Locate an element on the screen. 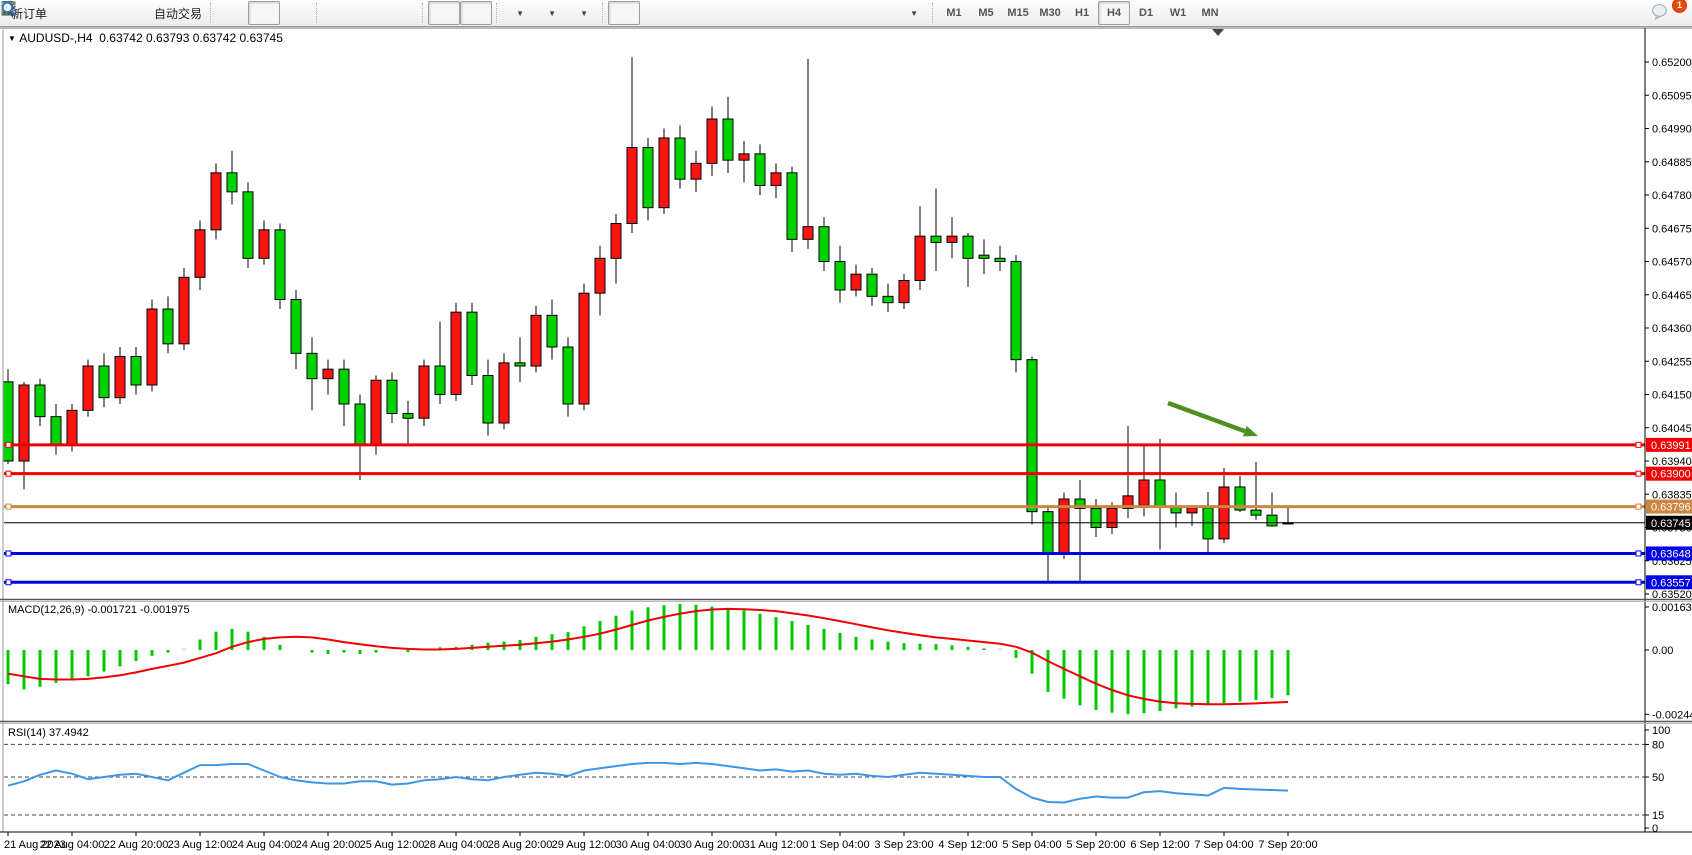 The width and height of the screenshot is (1692, 855). cursor-button is located at coordinates (323, 13).